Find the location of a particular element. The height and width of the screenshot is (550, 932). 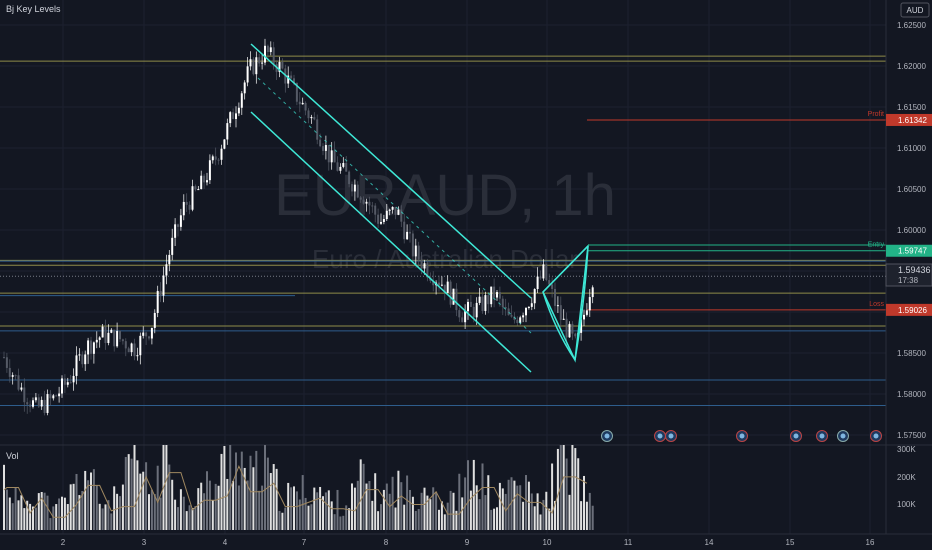

triangle-upper-edge is located at coordinates (565, 269).